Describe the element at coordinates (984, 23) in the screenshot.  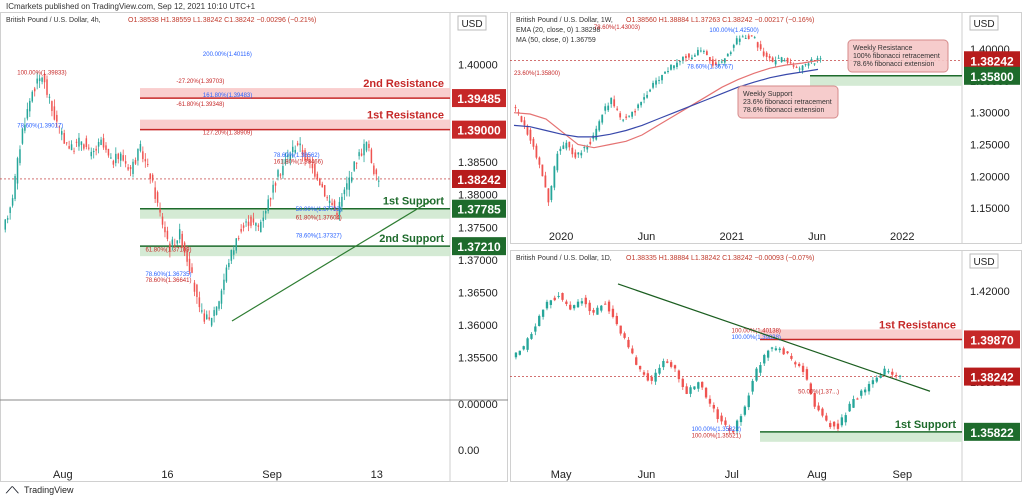
I see `w1-currency-box` at that location.